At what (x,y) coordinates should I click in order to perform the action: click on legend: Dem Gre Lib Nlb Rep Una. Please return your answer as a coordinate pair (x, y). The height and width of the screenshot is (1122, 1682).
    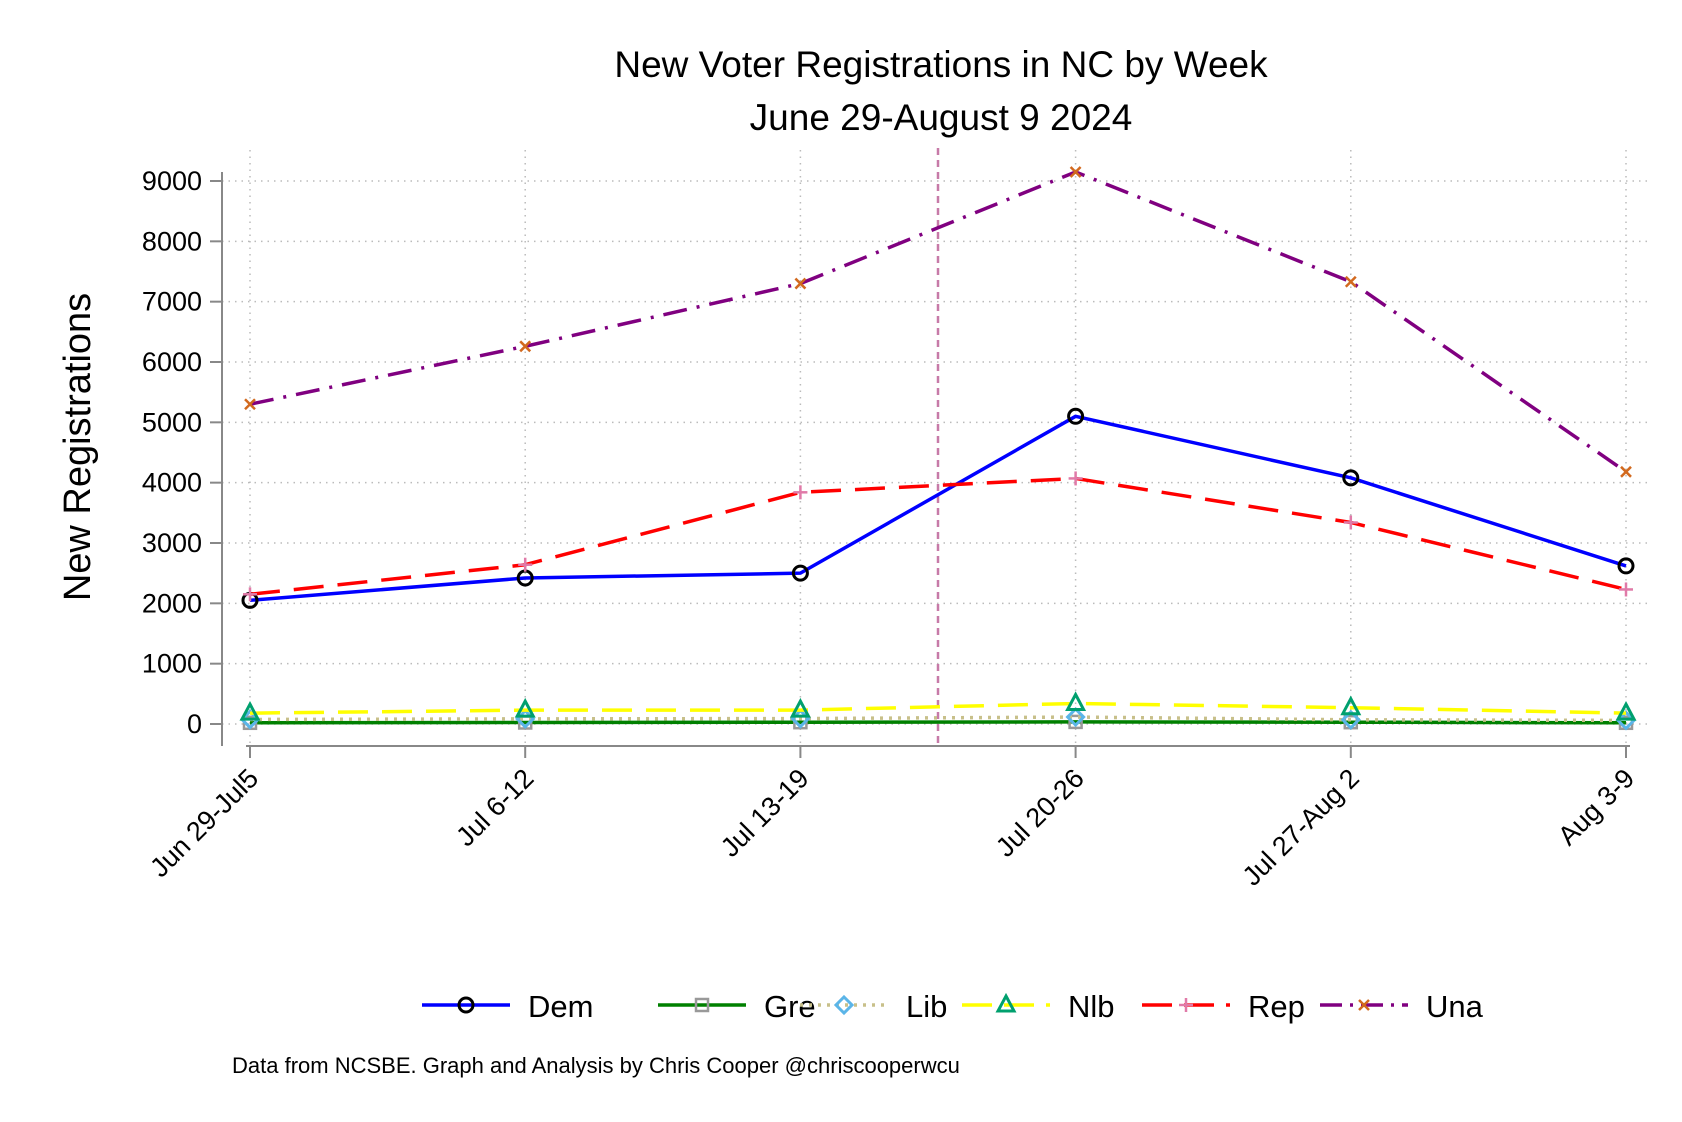
    Looking at the image, I should click on (953, 1006).